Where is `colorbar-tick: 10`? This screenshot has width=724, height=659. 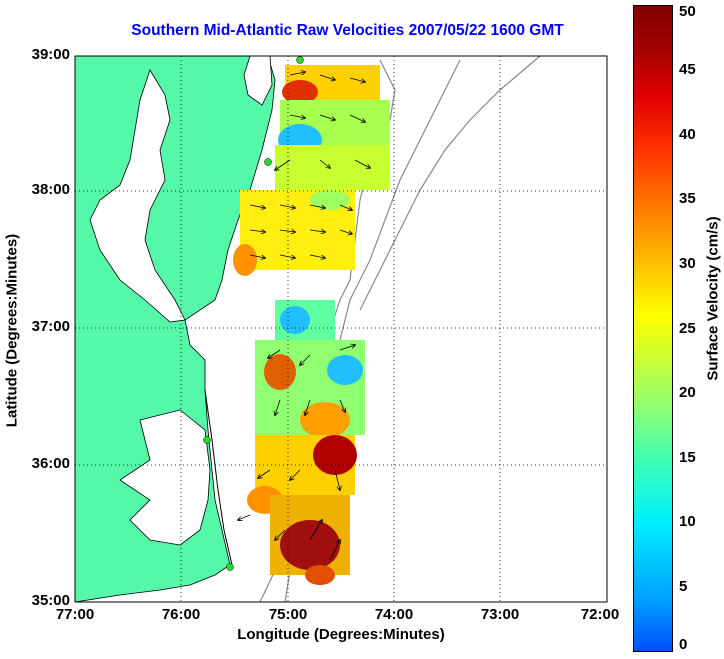
colorbar-tick: 10 is located at coordinates (687, 521).